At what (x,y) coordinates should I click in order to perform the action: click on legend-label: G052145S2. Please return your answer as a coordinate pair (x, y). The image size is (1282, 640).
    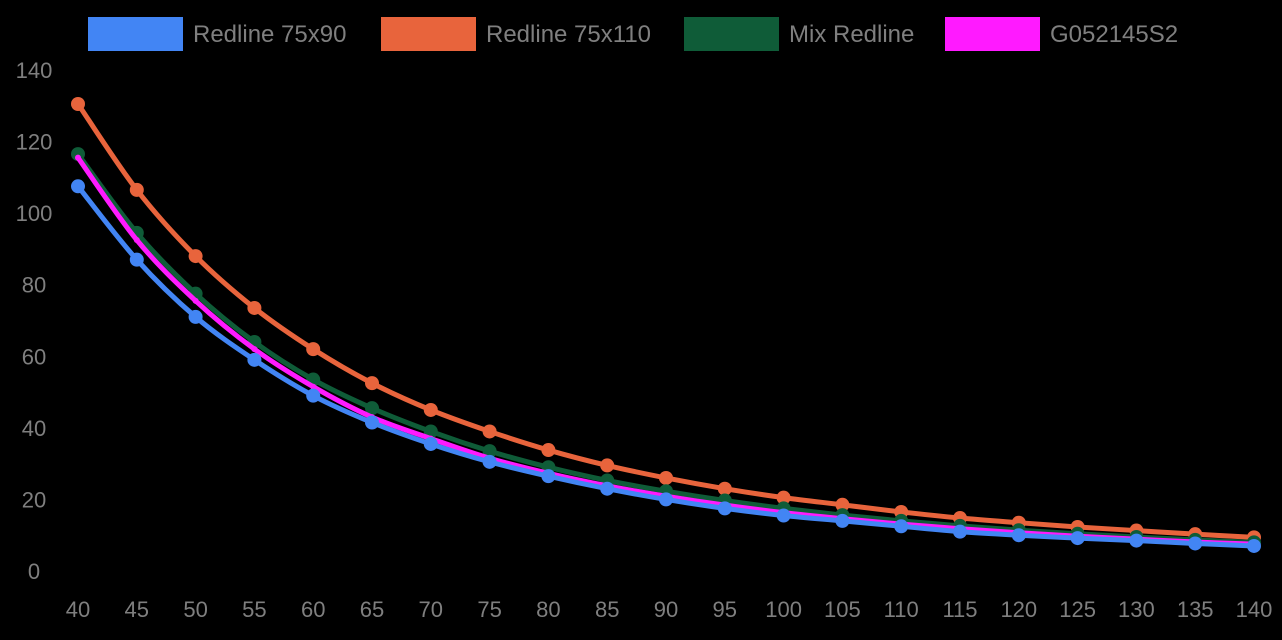
    Looking at the image, I should click on (1114, 34).